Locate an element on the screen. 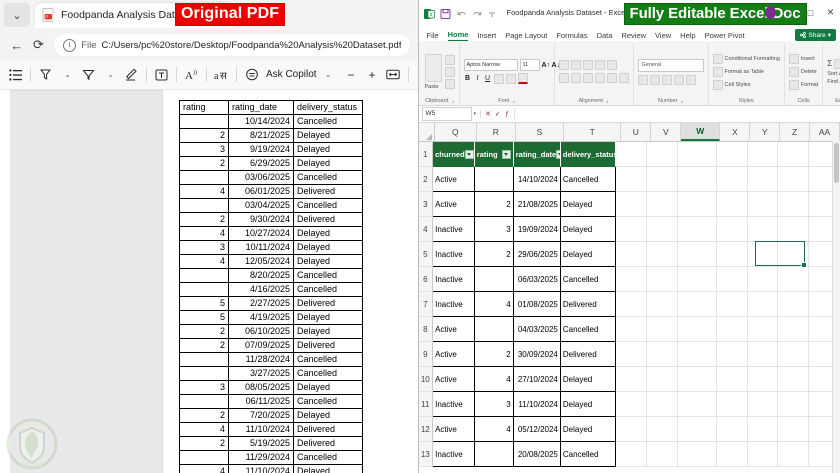  format-cells-icon is located at coordinates (793, 84).